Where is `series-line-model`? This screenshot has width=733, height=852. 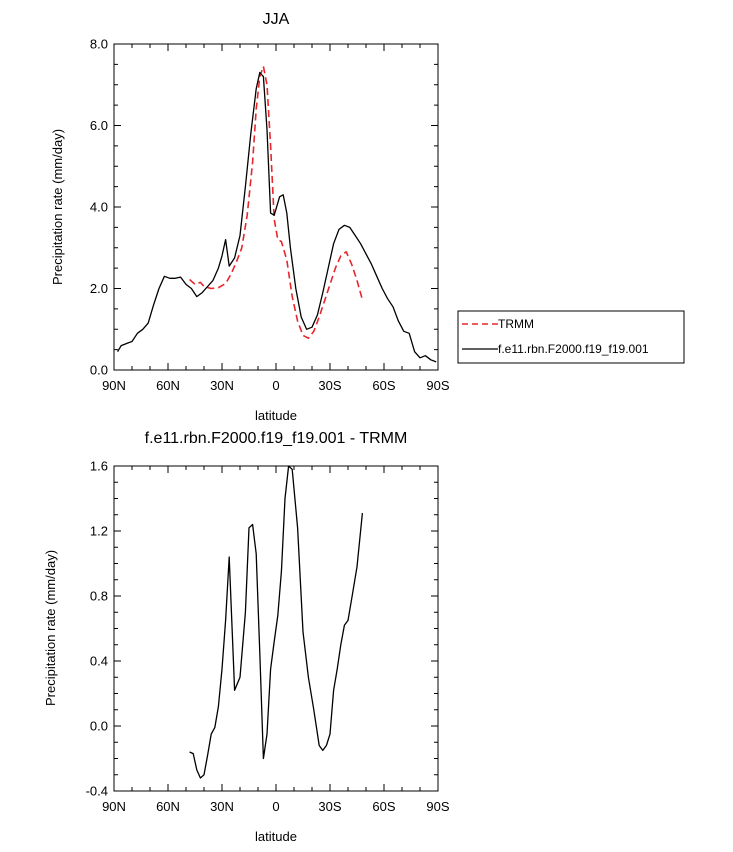 series-line-model is located at coordinates (277, 217).